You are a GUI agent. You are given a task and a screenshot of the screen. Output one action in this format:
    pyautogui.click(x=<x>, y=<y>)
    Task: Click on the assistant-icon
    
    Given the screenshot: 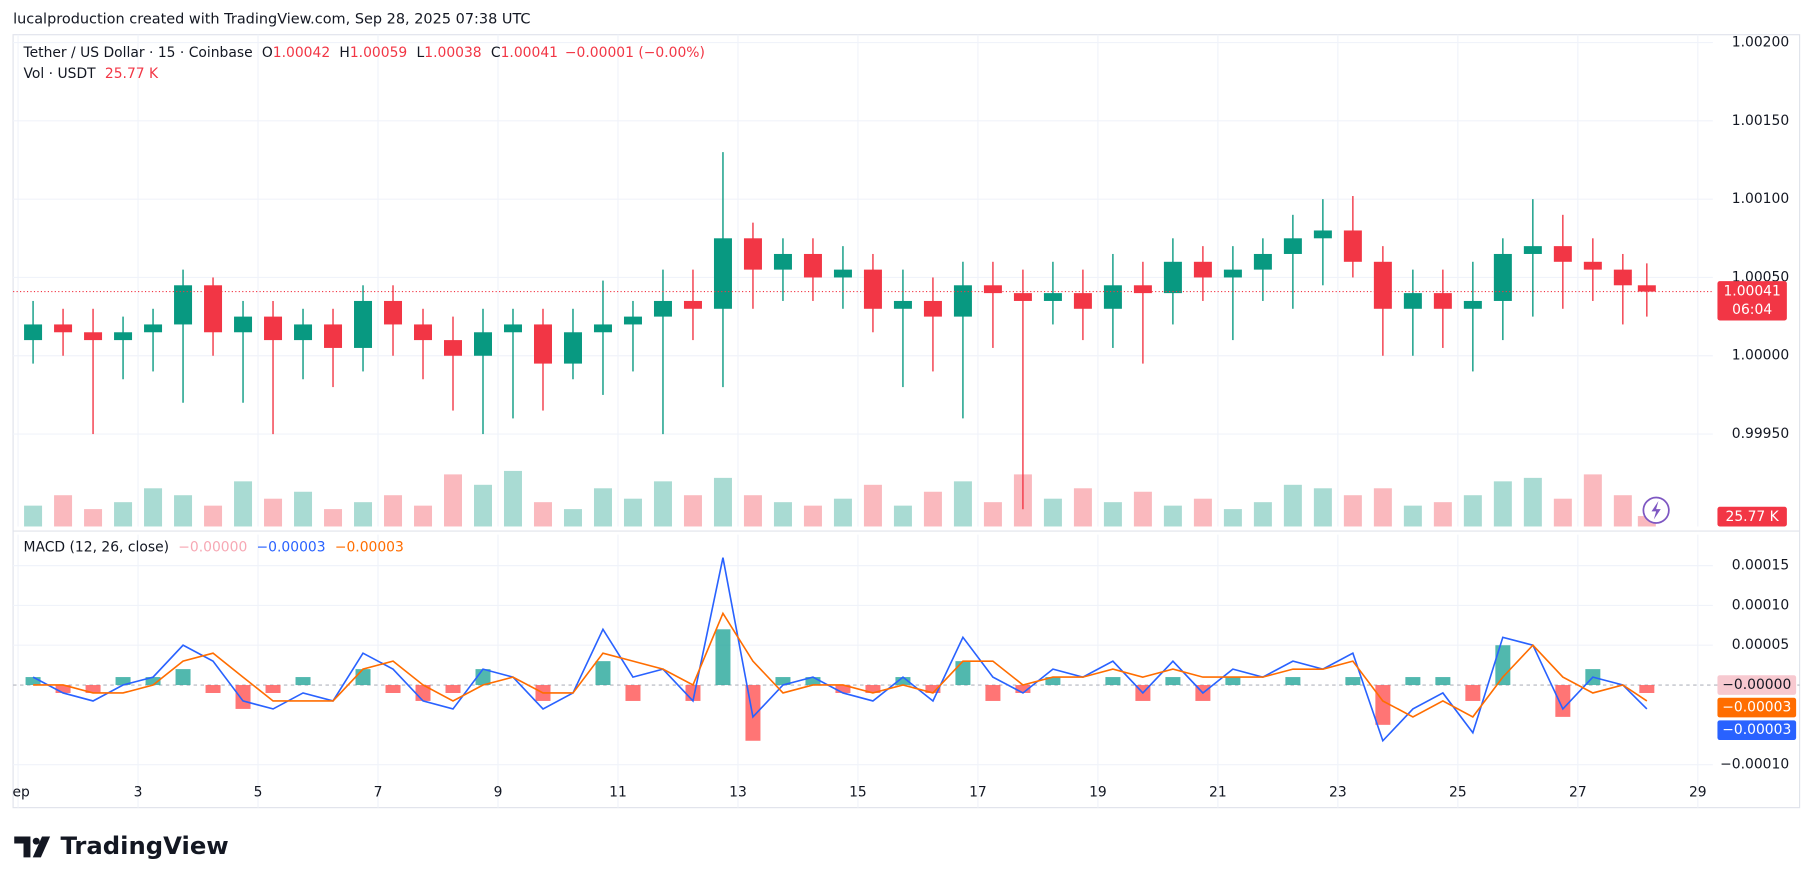 What is the action you would take?
    pyautogui.click(x=1656, y=510)
    